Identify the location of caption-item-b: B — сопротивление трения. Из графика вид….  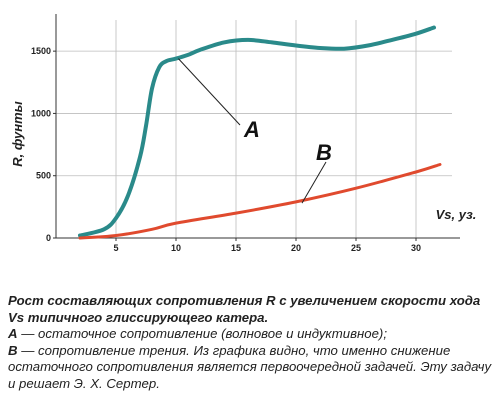
(254, 368).